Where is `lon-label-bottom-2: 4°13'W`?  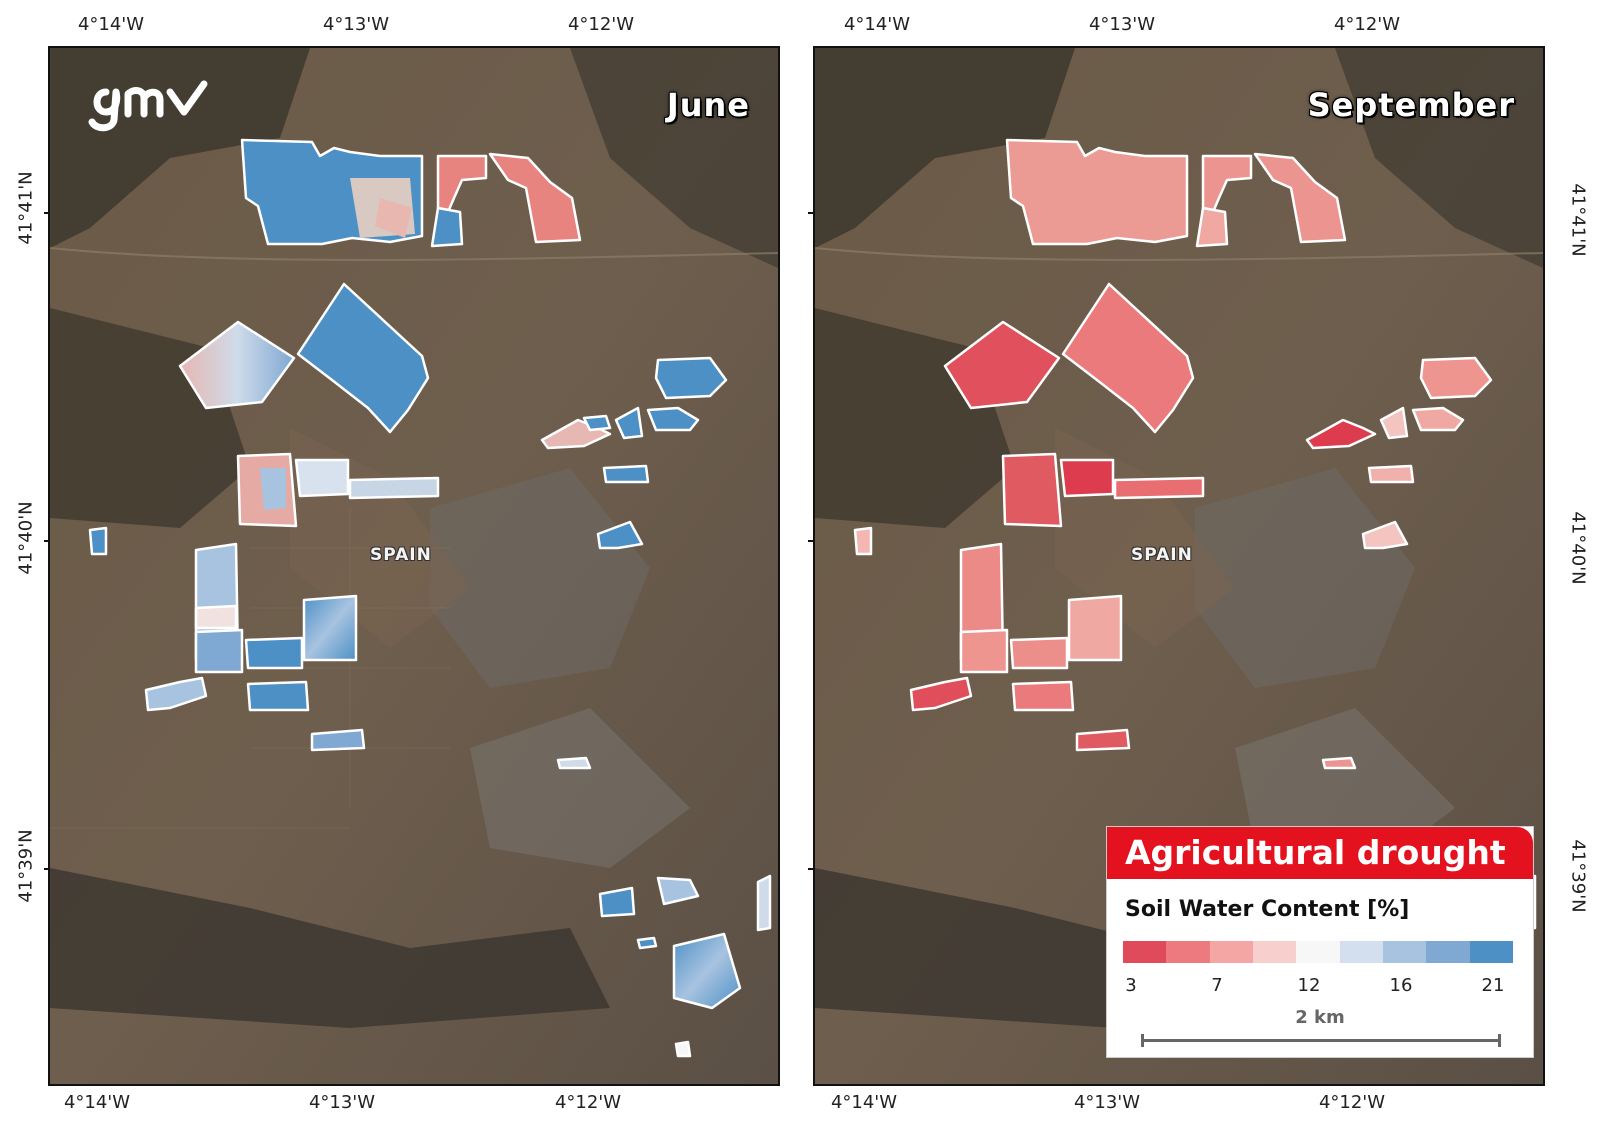
lon-label-bottom-2: 4°13'W is located at coordinates (342, 1102).